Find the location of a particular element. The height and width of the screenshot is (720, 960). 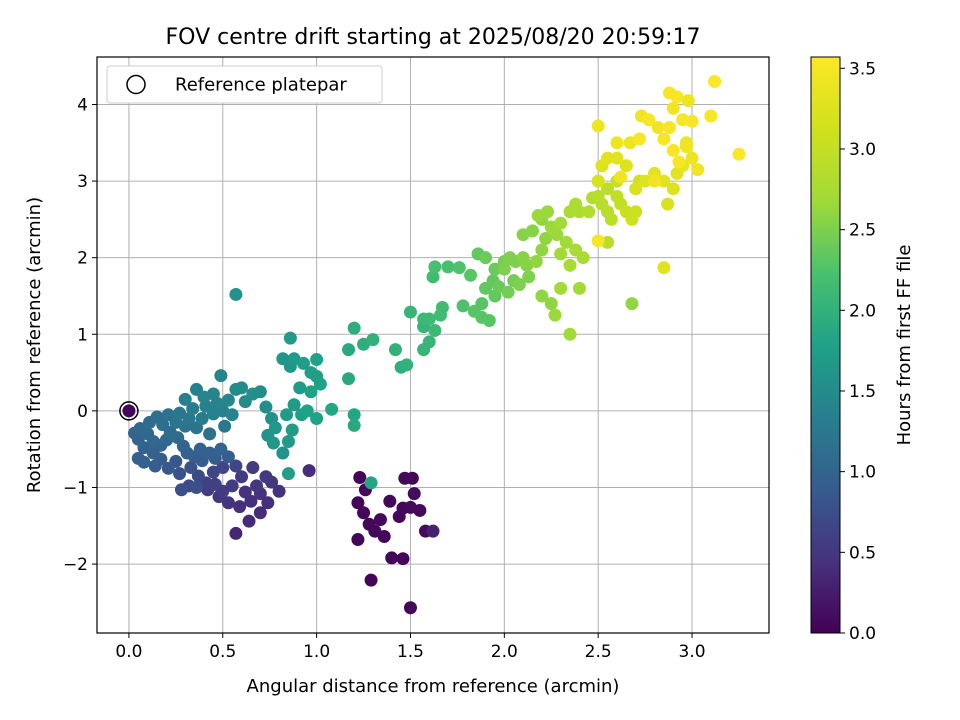

legend-label: Reference platepar is located at coordinates (261, 85).